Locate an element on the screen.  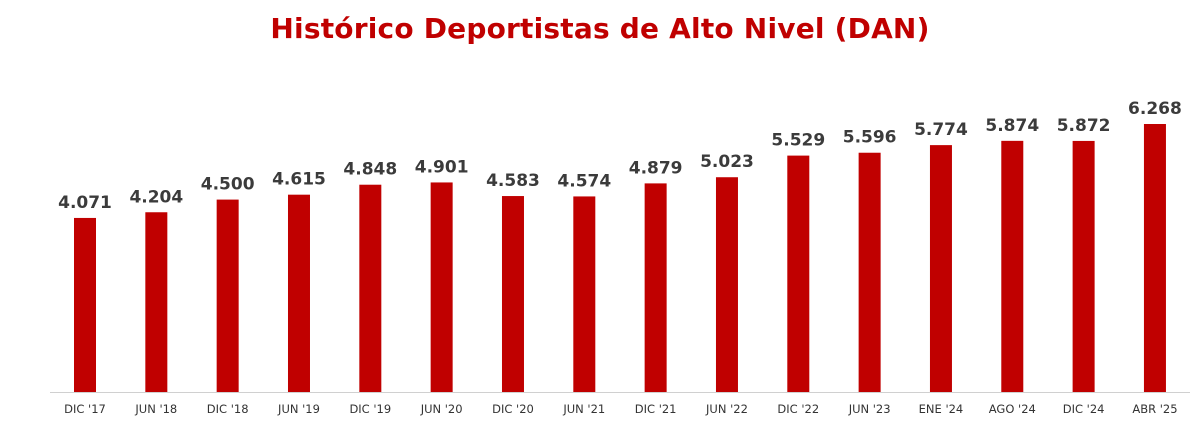
value-label-10: 5.529 is located at coordinates (798, 141).